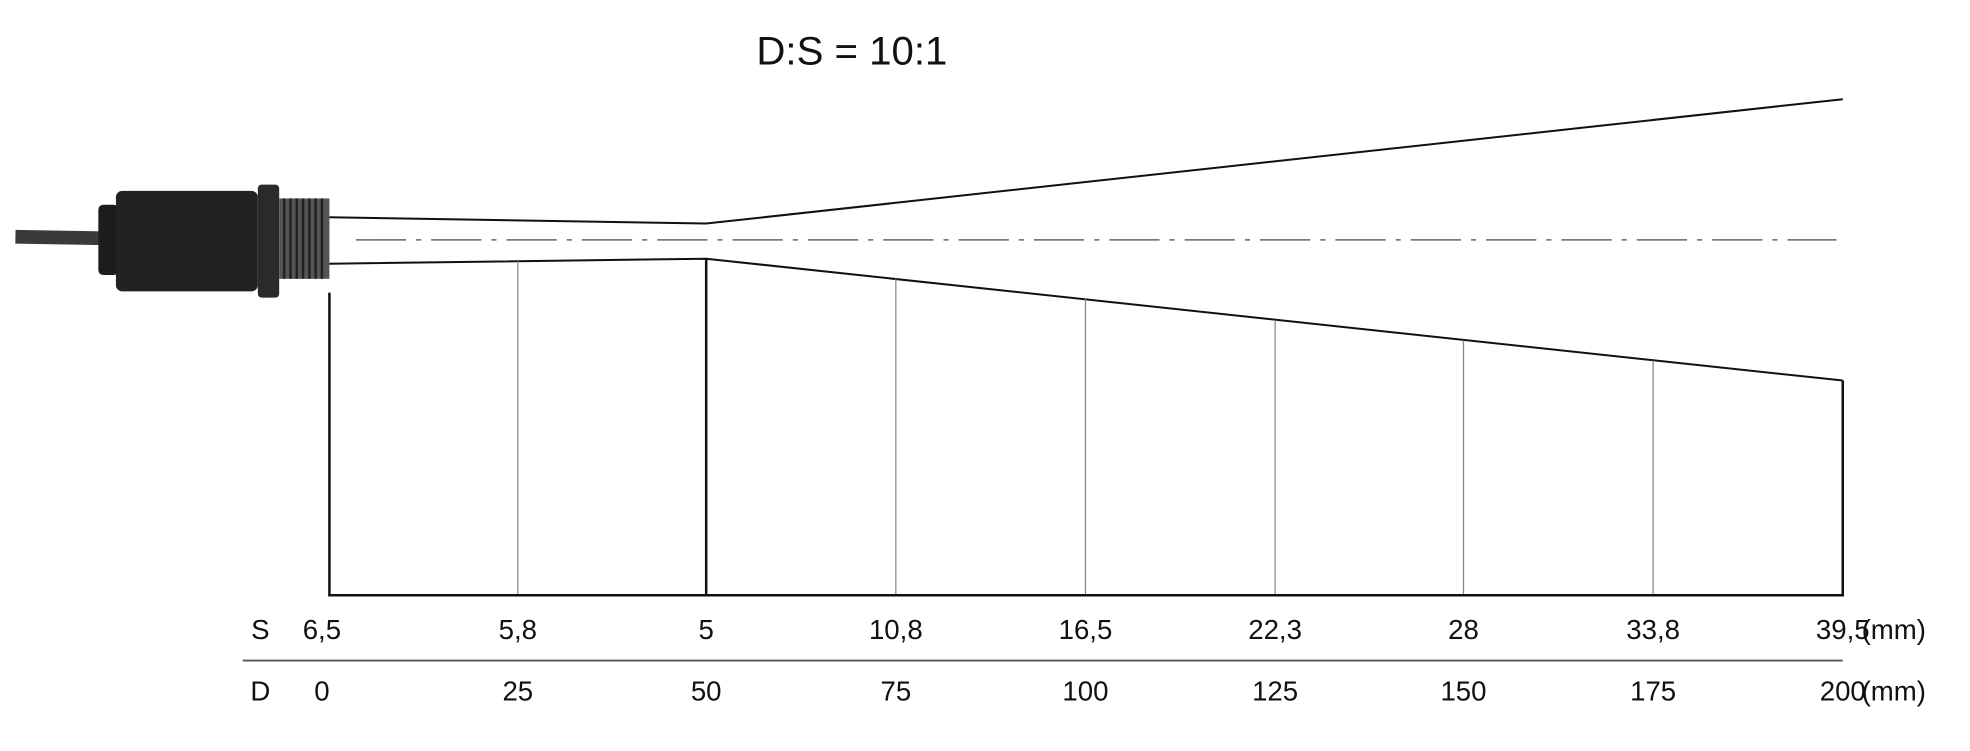 The width and height of the screenshot is (1970, 751). I want to click on row-value: 22,3, so click(1275, 629).